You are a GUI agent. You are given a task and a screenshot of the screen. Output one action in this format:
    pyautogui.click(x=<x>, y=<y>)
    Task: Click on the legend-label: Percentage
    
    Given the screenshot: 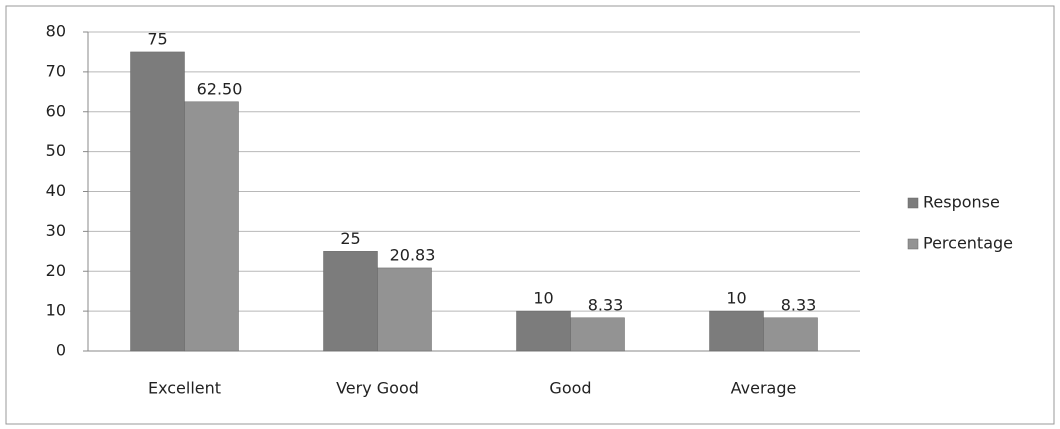 What is the action you would take?
    pyautogui.click(x=968, y=243)
    